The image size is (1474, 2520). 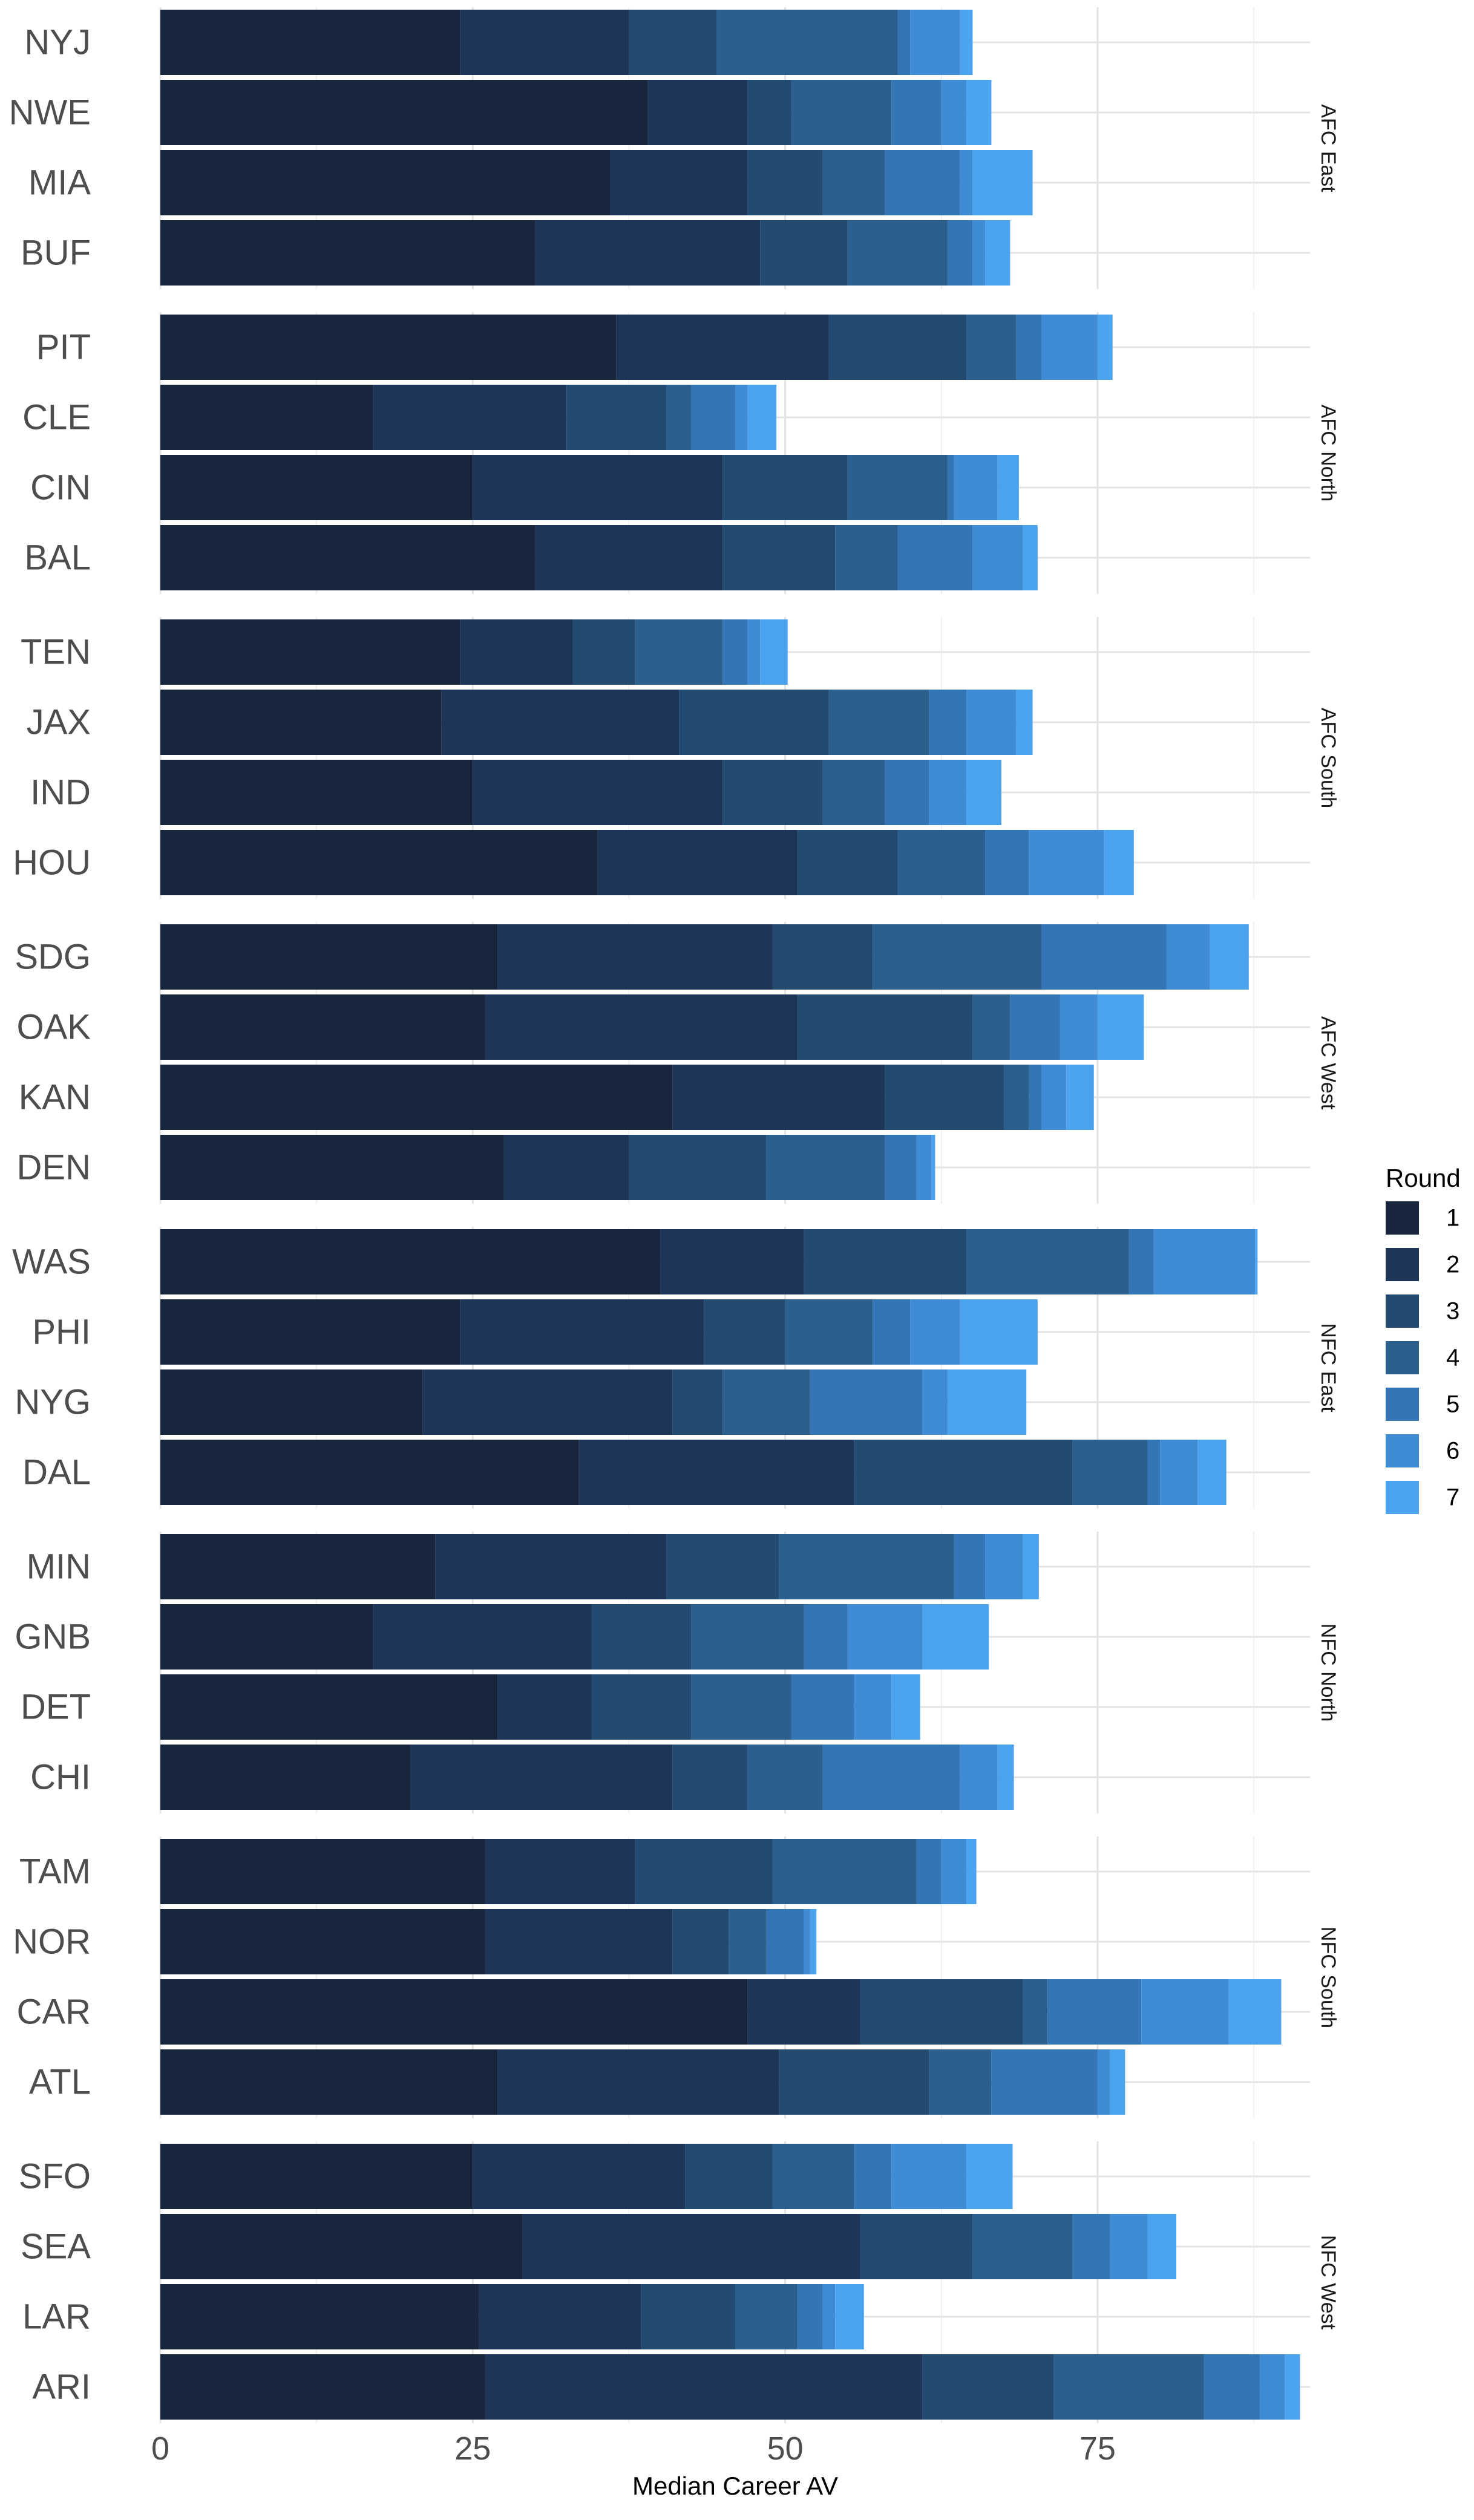 I want to click on legend-label: 4, so click(x=1452, y=1358).